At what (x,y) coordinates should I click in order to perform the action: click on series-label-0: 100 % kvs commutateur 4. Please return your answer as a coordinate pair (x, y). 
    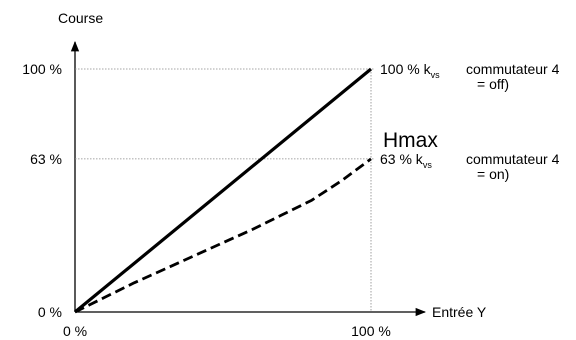
    Looking at the image, I should click on (470, 70).